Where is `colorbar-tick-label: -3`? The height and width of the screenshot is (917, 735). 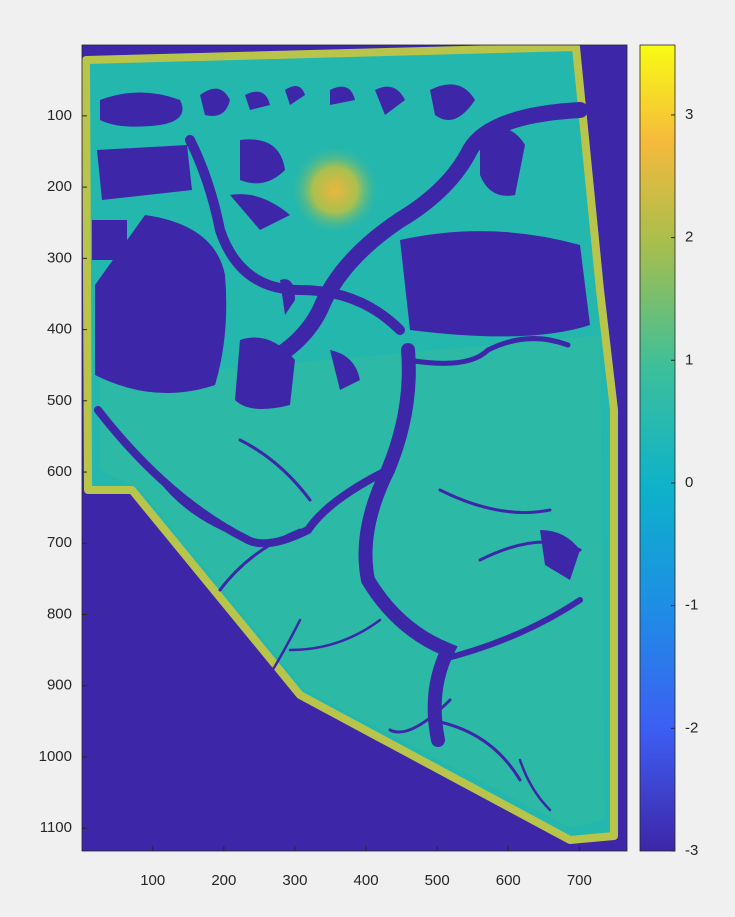 colorbar-tick-label: -3 is located at coordinates (691, 850).